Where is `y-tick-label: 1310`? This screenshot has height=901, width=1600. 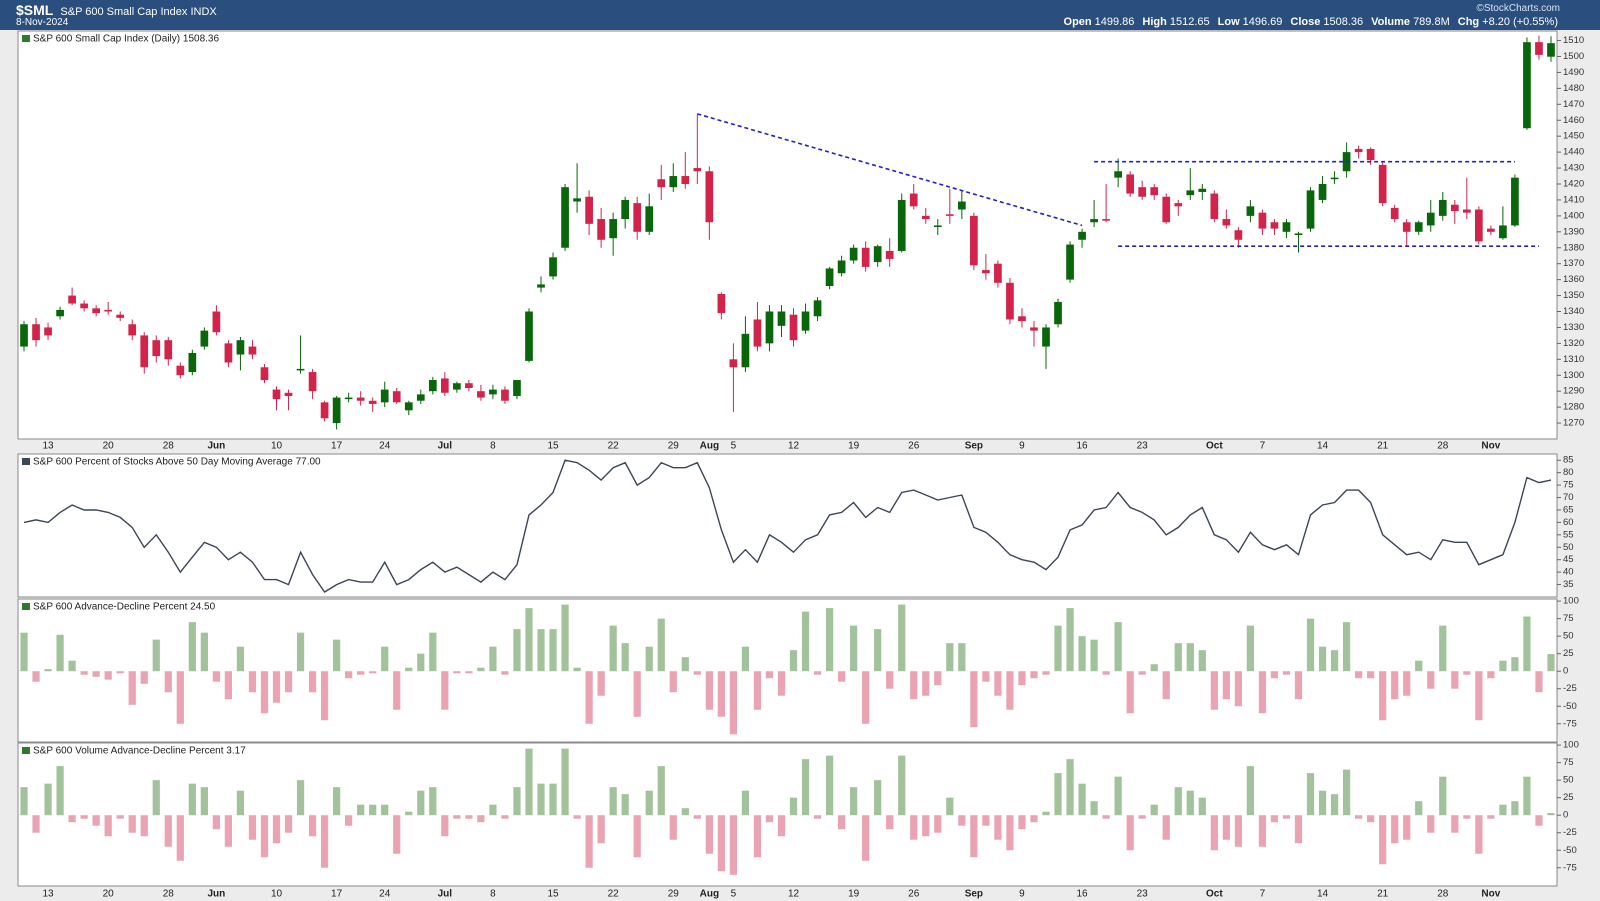 y-tick-label: 1310 is located at coordinates (1573, 359).